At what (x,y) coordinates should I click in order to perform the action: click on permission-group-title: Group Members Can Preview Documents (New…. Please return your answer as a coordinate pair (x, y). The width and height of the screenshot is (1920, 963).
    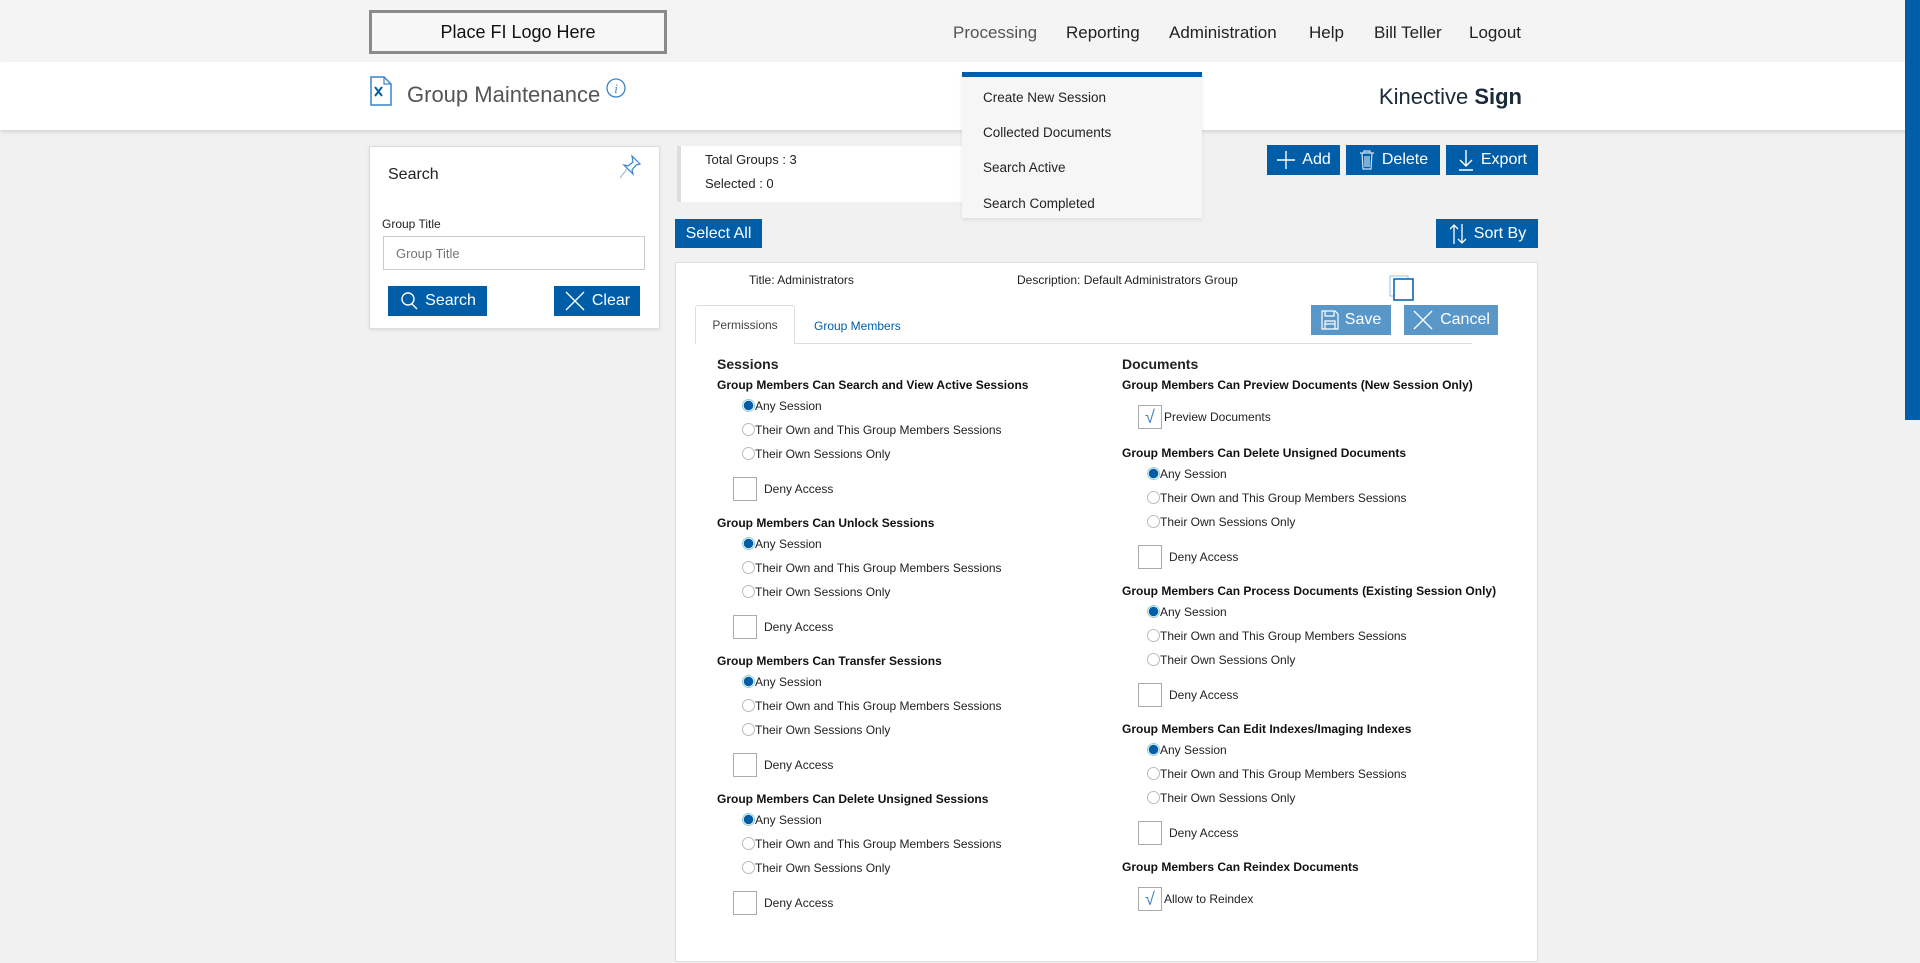
    Looking at the image, I should click on (1297, 385).